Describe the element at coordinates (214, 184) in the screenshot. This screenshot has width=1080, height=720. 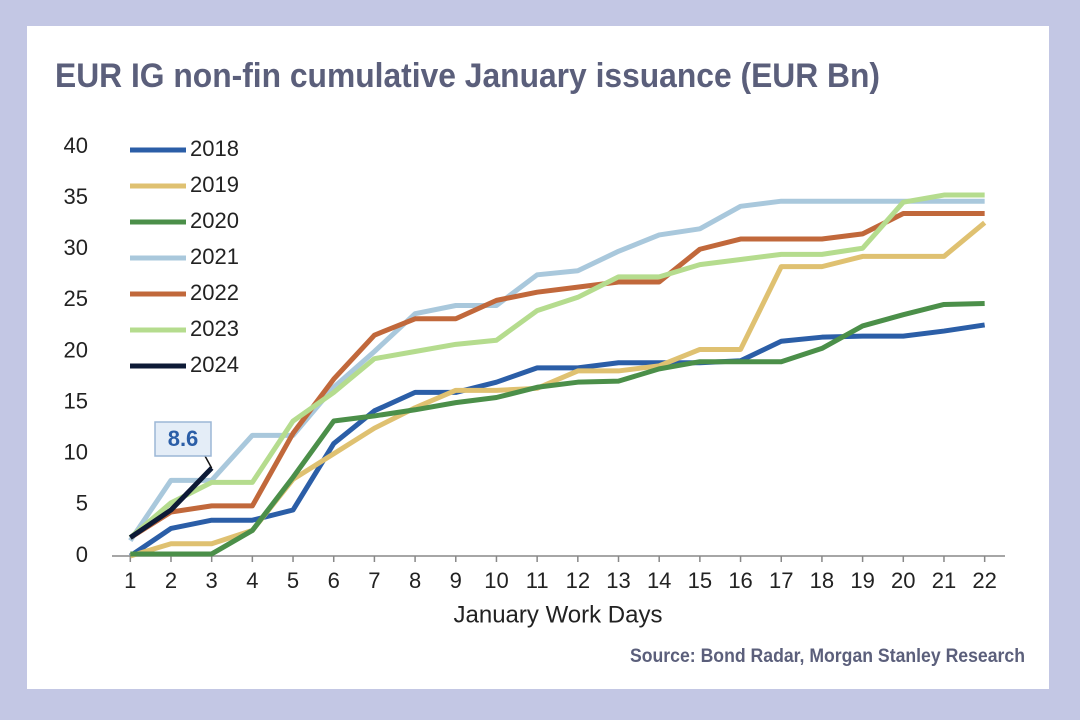
I see `legend-label: 2019` at that location.